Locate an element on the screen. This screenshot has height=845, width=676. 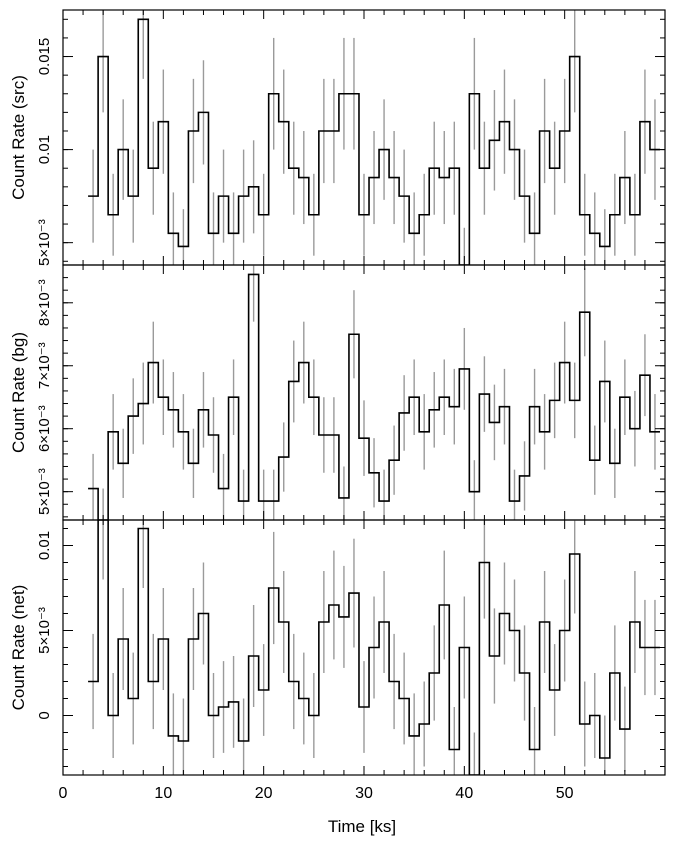
x-tick-label: 20 is located at coordinates (264, 793).